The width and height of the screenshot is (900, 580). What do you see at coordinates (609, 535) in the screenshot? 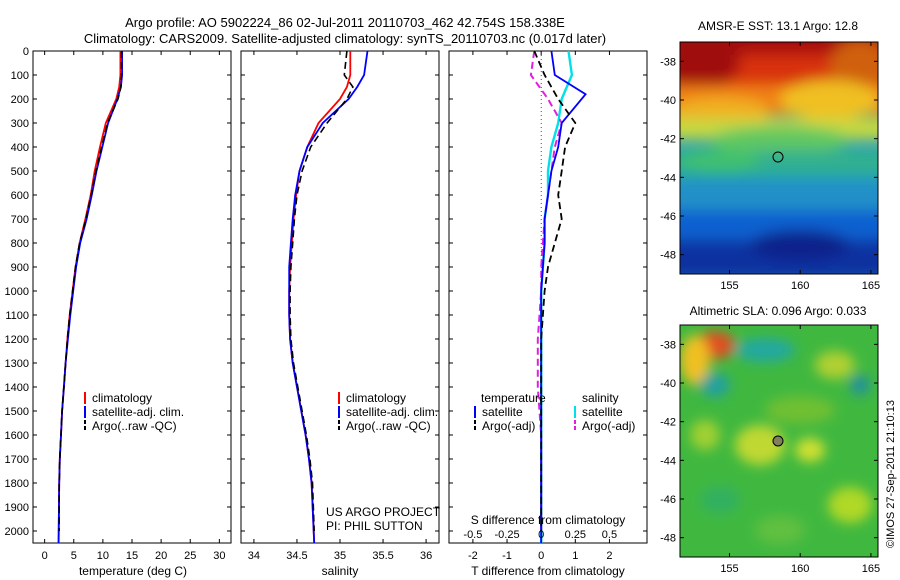
I see `s-difference-tick-label: 0.5` at bounding box center [609, 535].